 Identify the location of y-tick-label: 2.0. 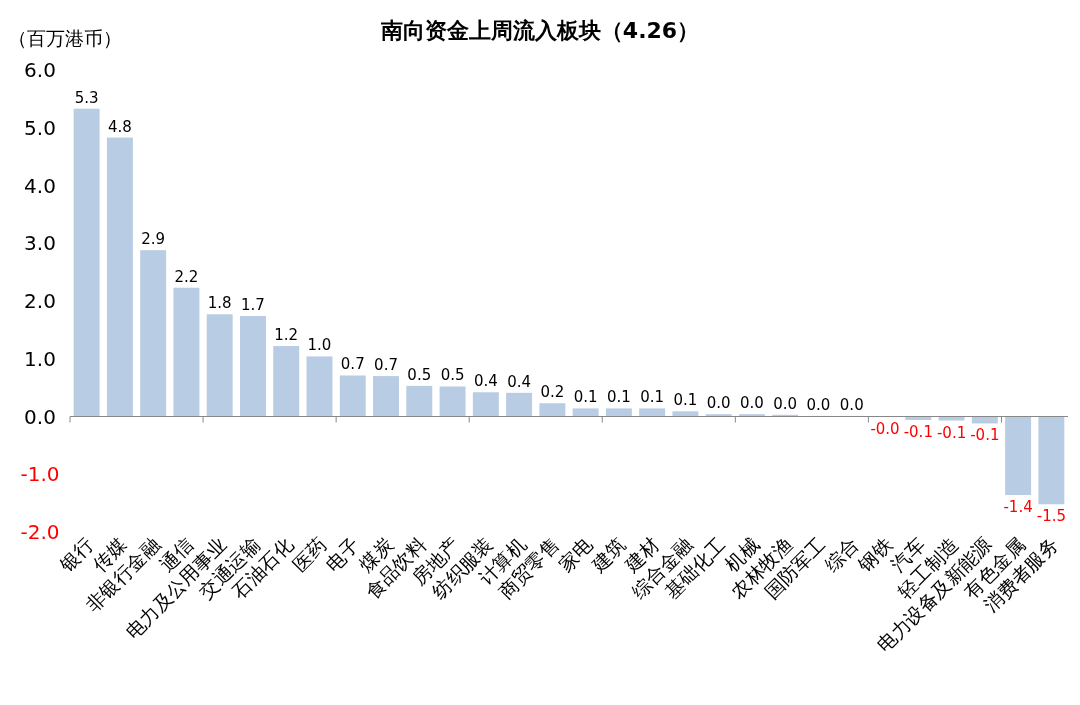
(40, 301).